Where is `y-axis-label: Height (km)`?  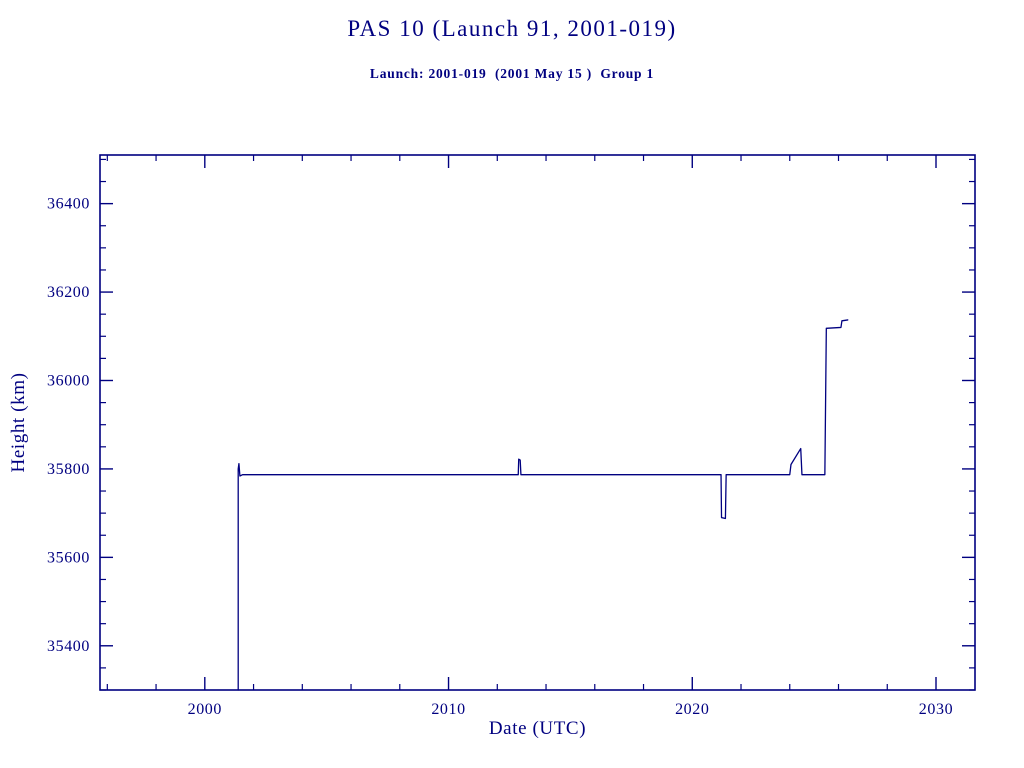 y-axis-label: Height (km) is located at coordinates (18, 423).